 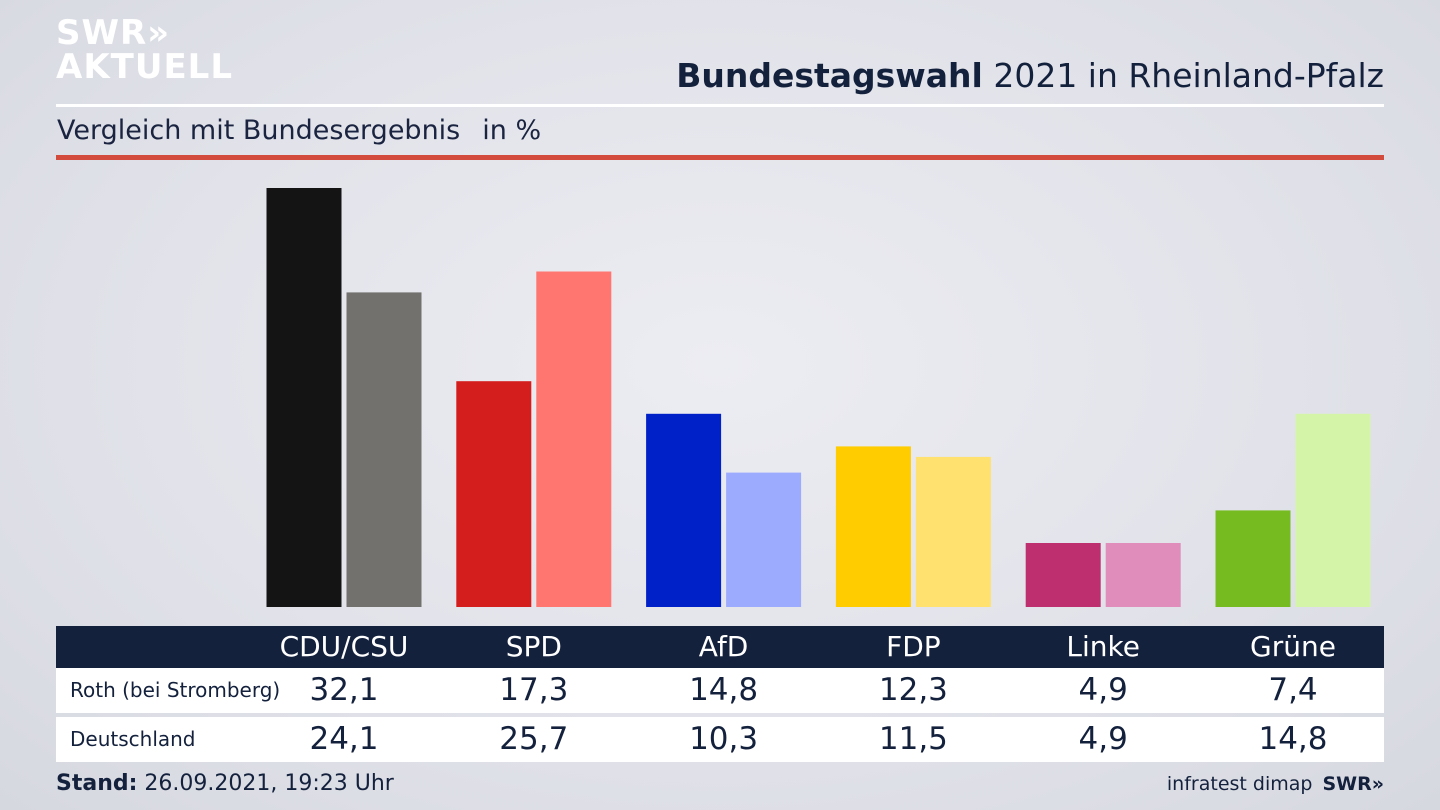 What do you see at coordinates (344, 690) in the screenshot?
I see `value-label: 32,1` at bounding box center [344, 690].